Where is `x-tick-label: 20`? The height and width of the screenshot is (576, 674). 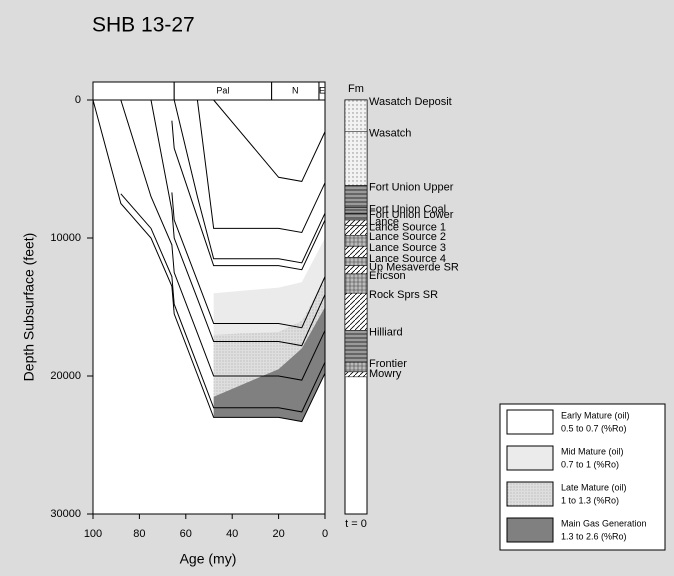
x-tick-label: 20 is located at coordinates (278, 534).